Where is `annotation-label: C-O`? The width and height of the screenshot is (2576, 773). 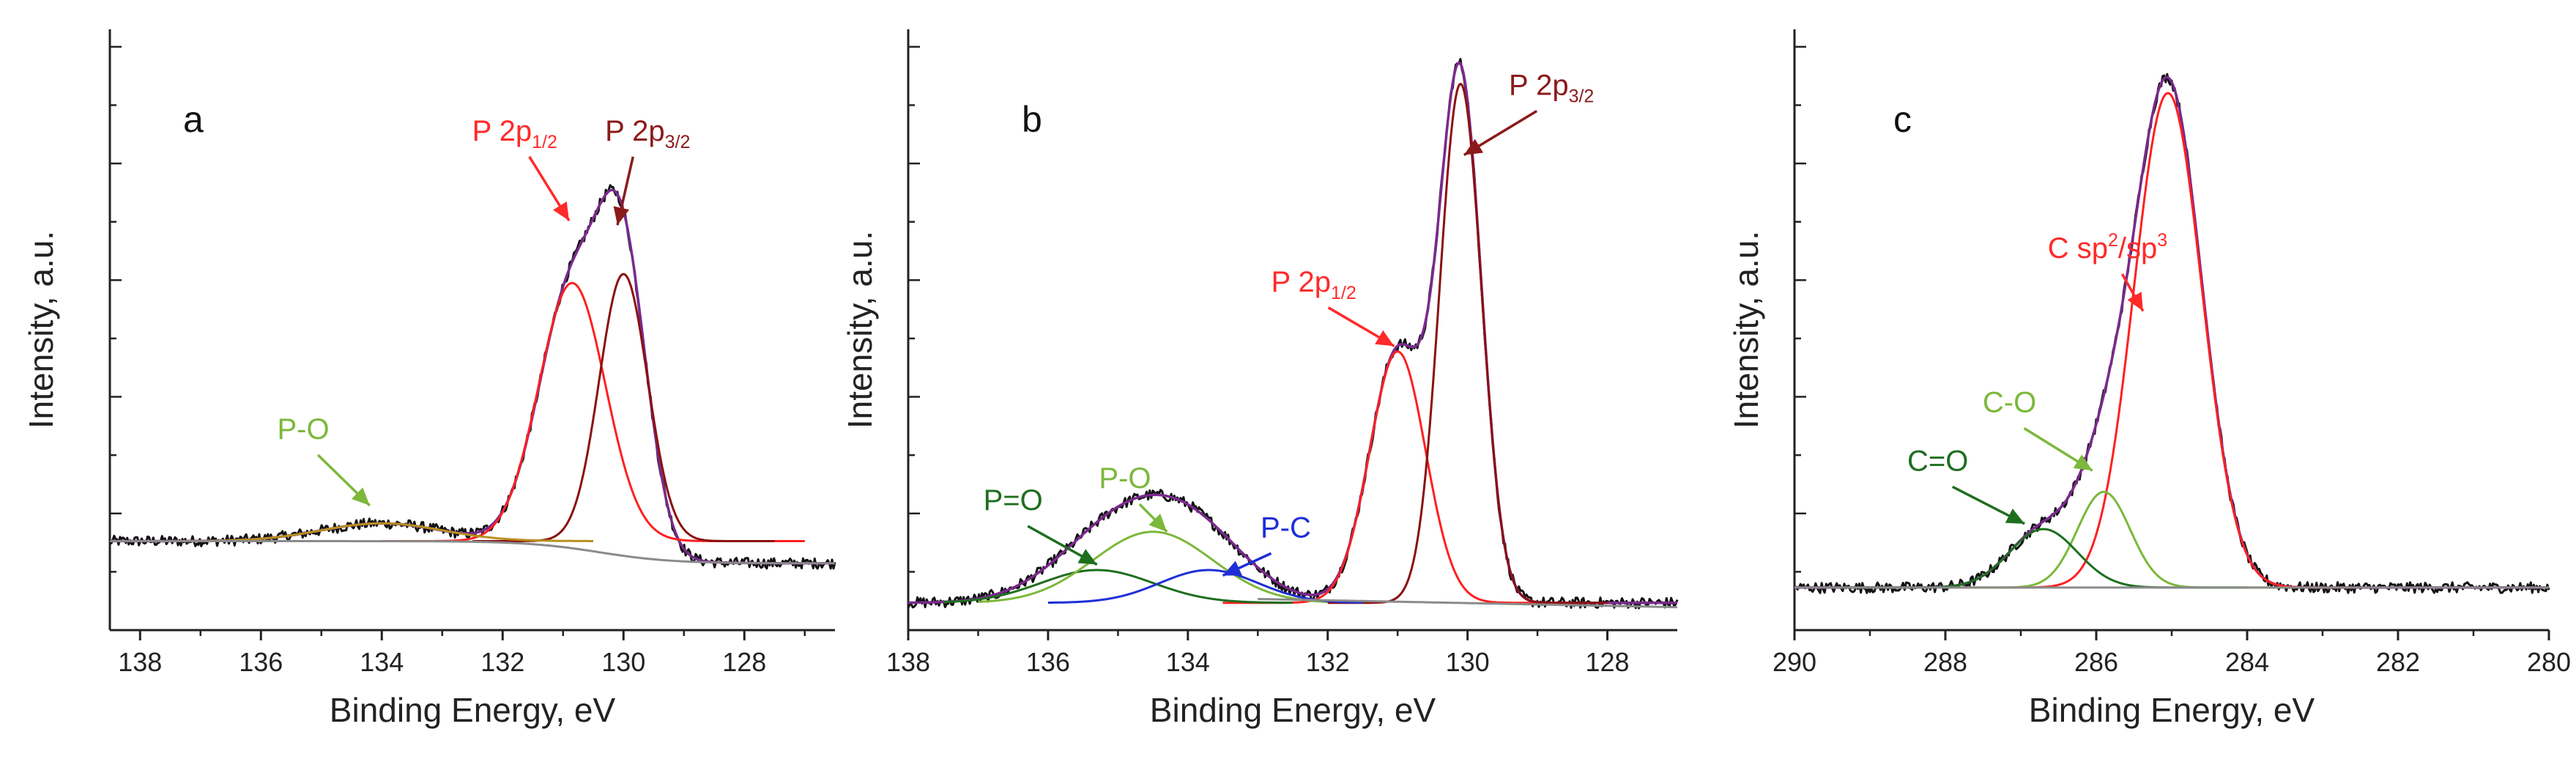
annotation-label: C-O is located at coordinates (2009, 402).